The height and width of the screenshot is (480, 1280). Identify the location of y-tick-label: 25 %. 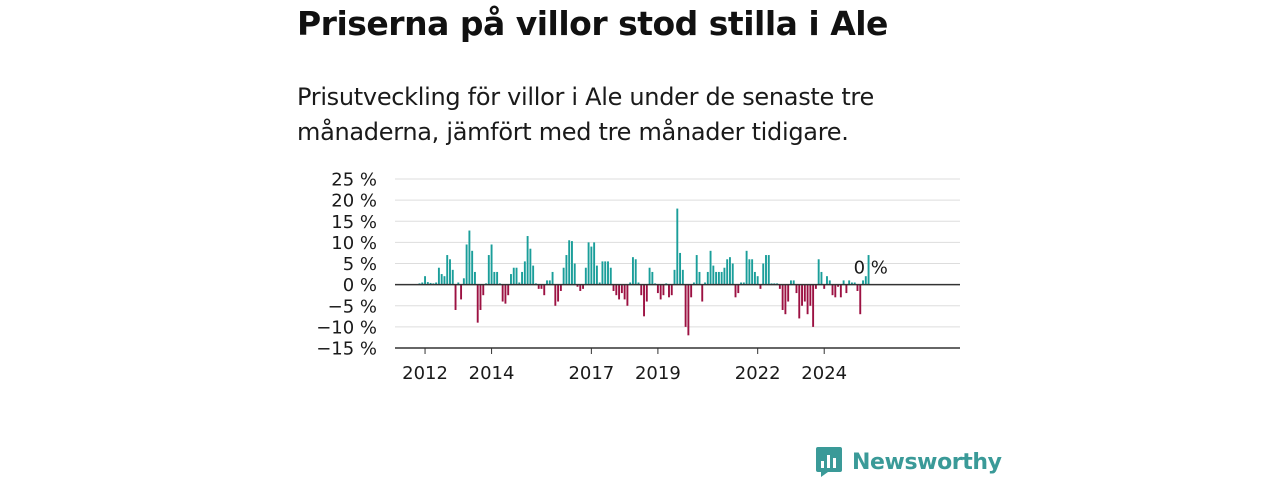
(354, 180).